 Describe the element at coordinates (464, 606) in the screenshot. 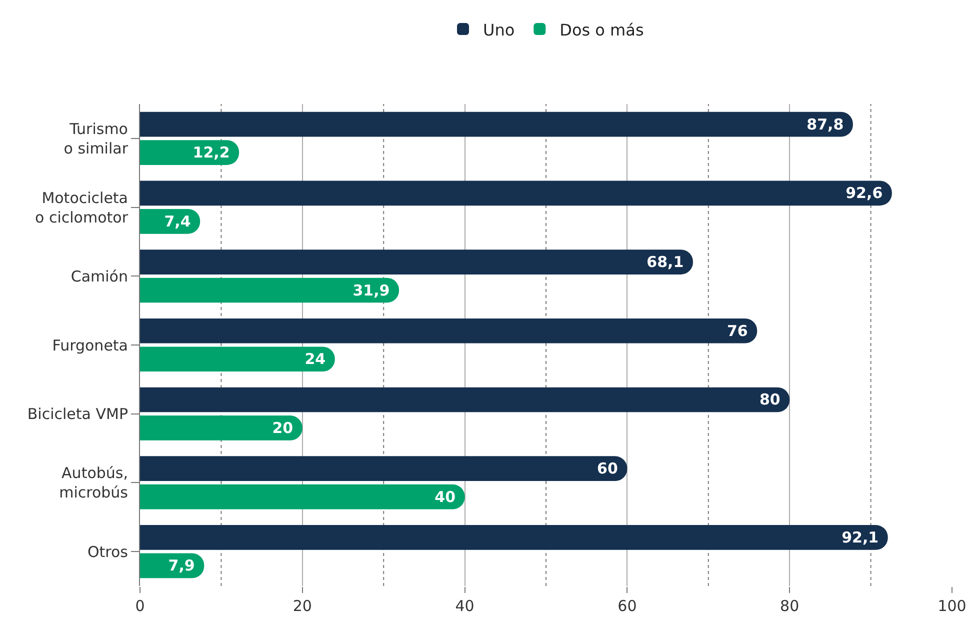

I see `x-tick-label: 40` at that location.